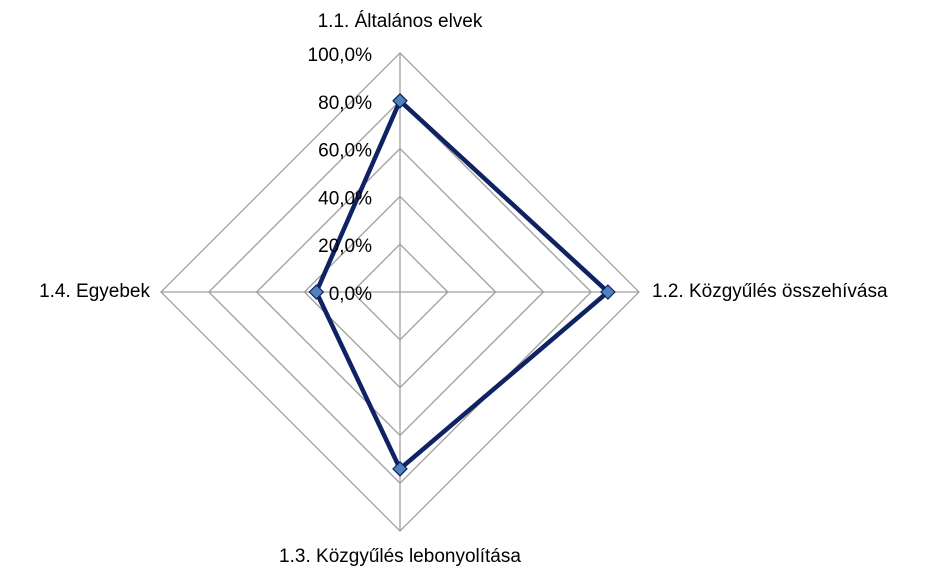  What do you see at coordinates (345, 246) in the screenshot?
I see `r-tick-label: 20,0%` at bounding box center [345, 246].